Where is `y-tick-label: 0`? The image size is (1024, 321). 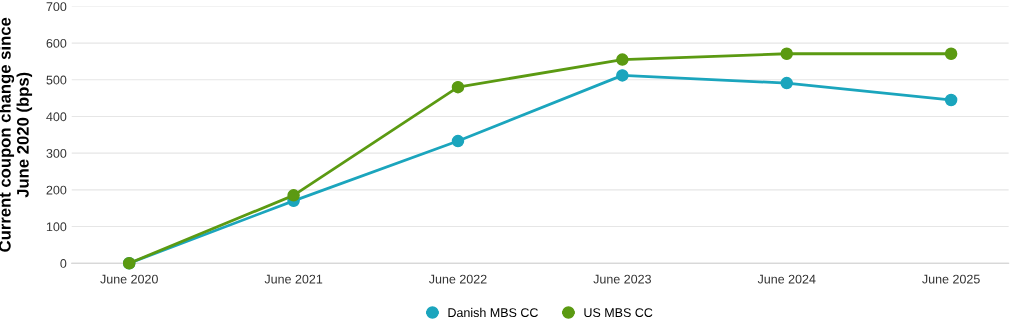
y-tick-label: 0 is located at coordinates (63, 263).